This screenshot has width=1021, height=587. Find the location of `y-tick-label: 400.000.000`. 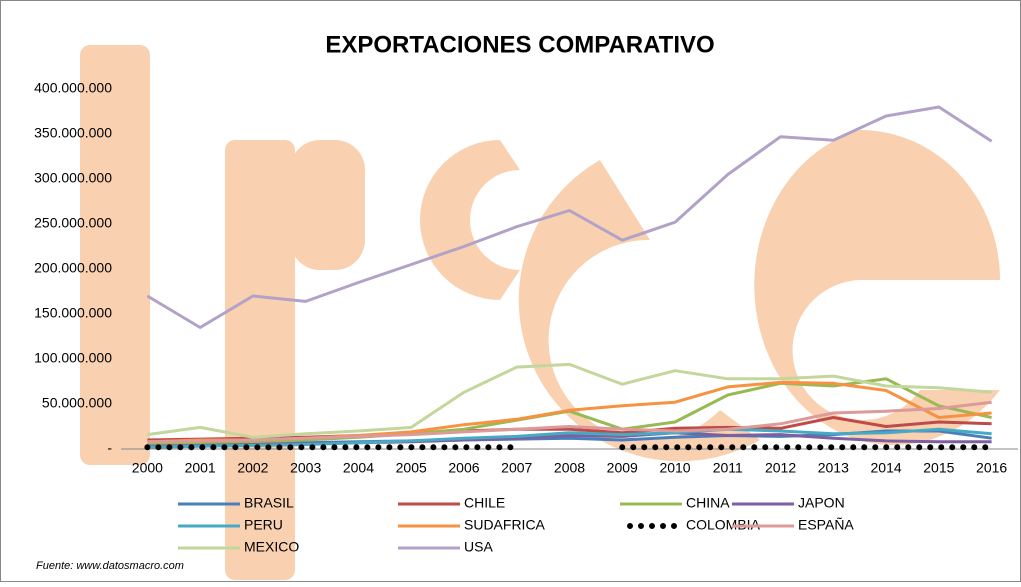

y-tick-label: 400.000.000 is located at coordinates (73, 88).